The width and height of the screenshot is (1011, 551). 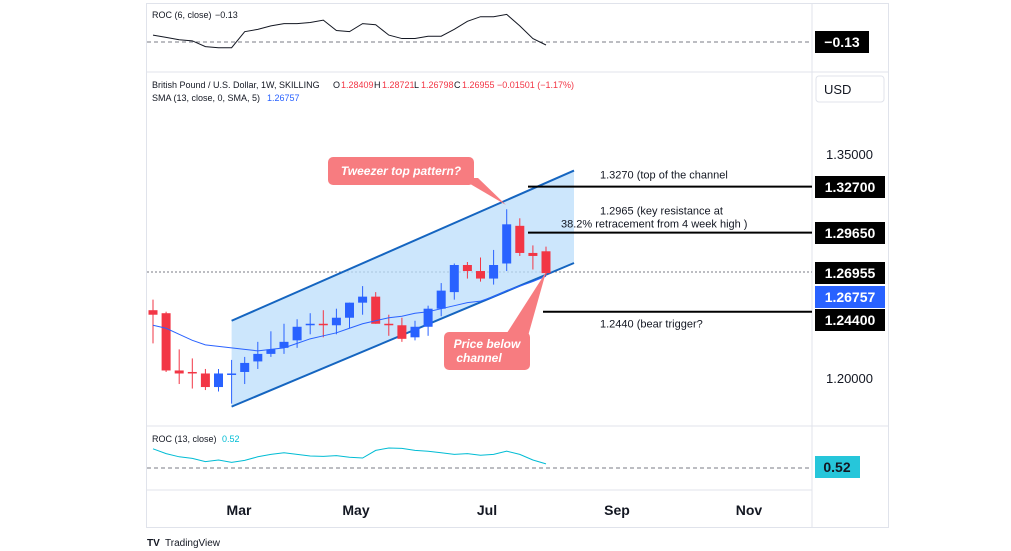 I want to click on tag-resistance-top, so click(x=850, y=187).